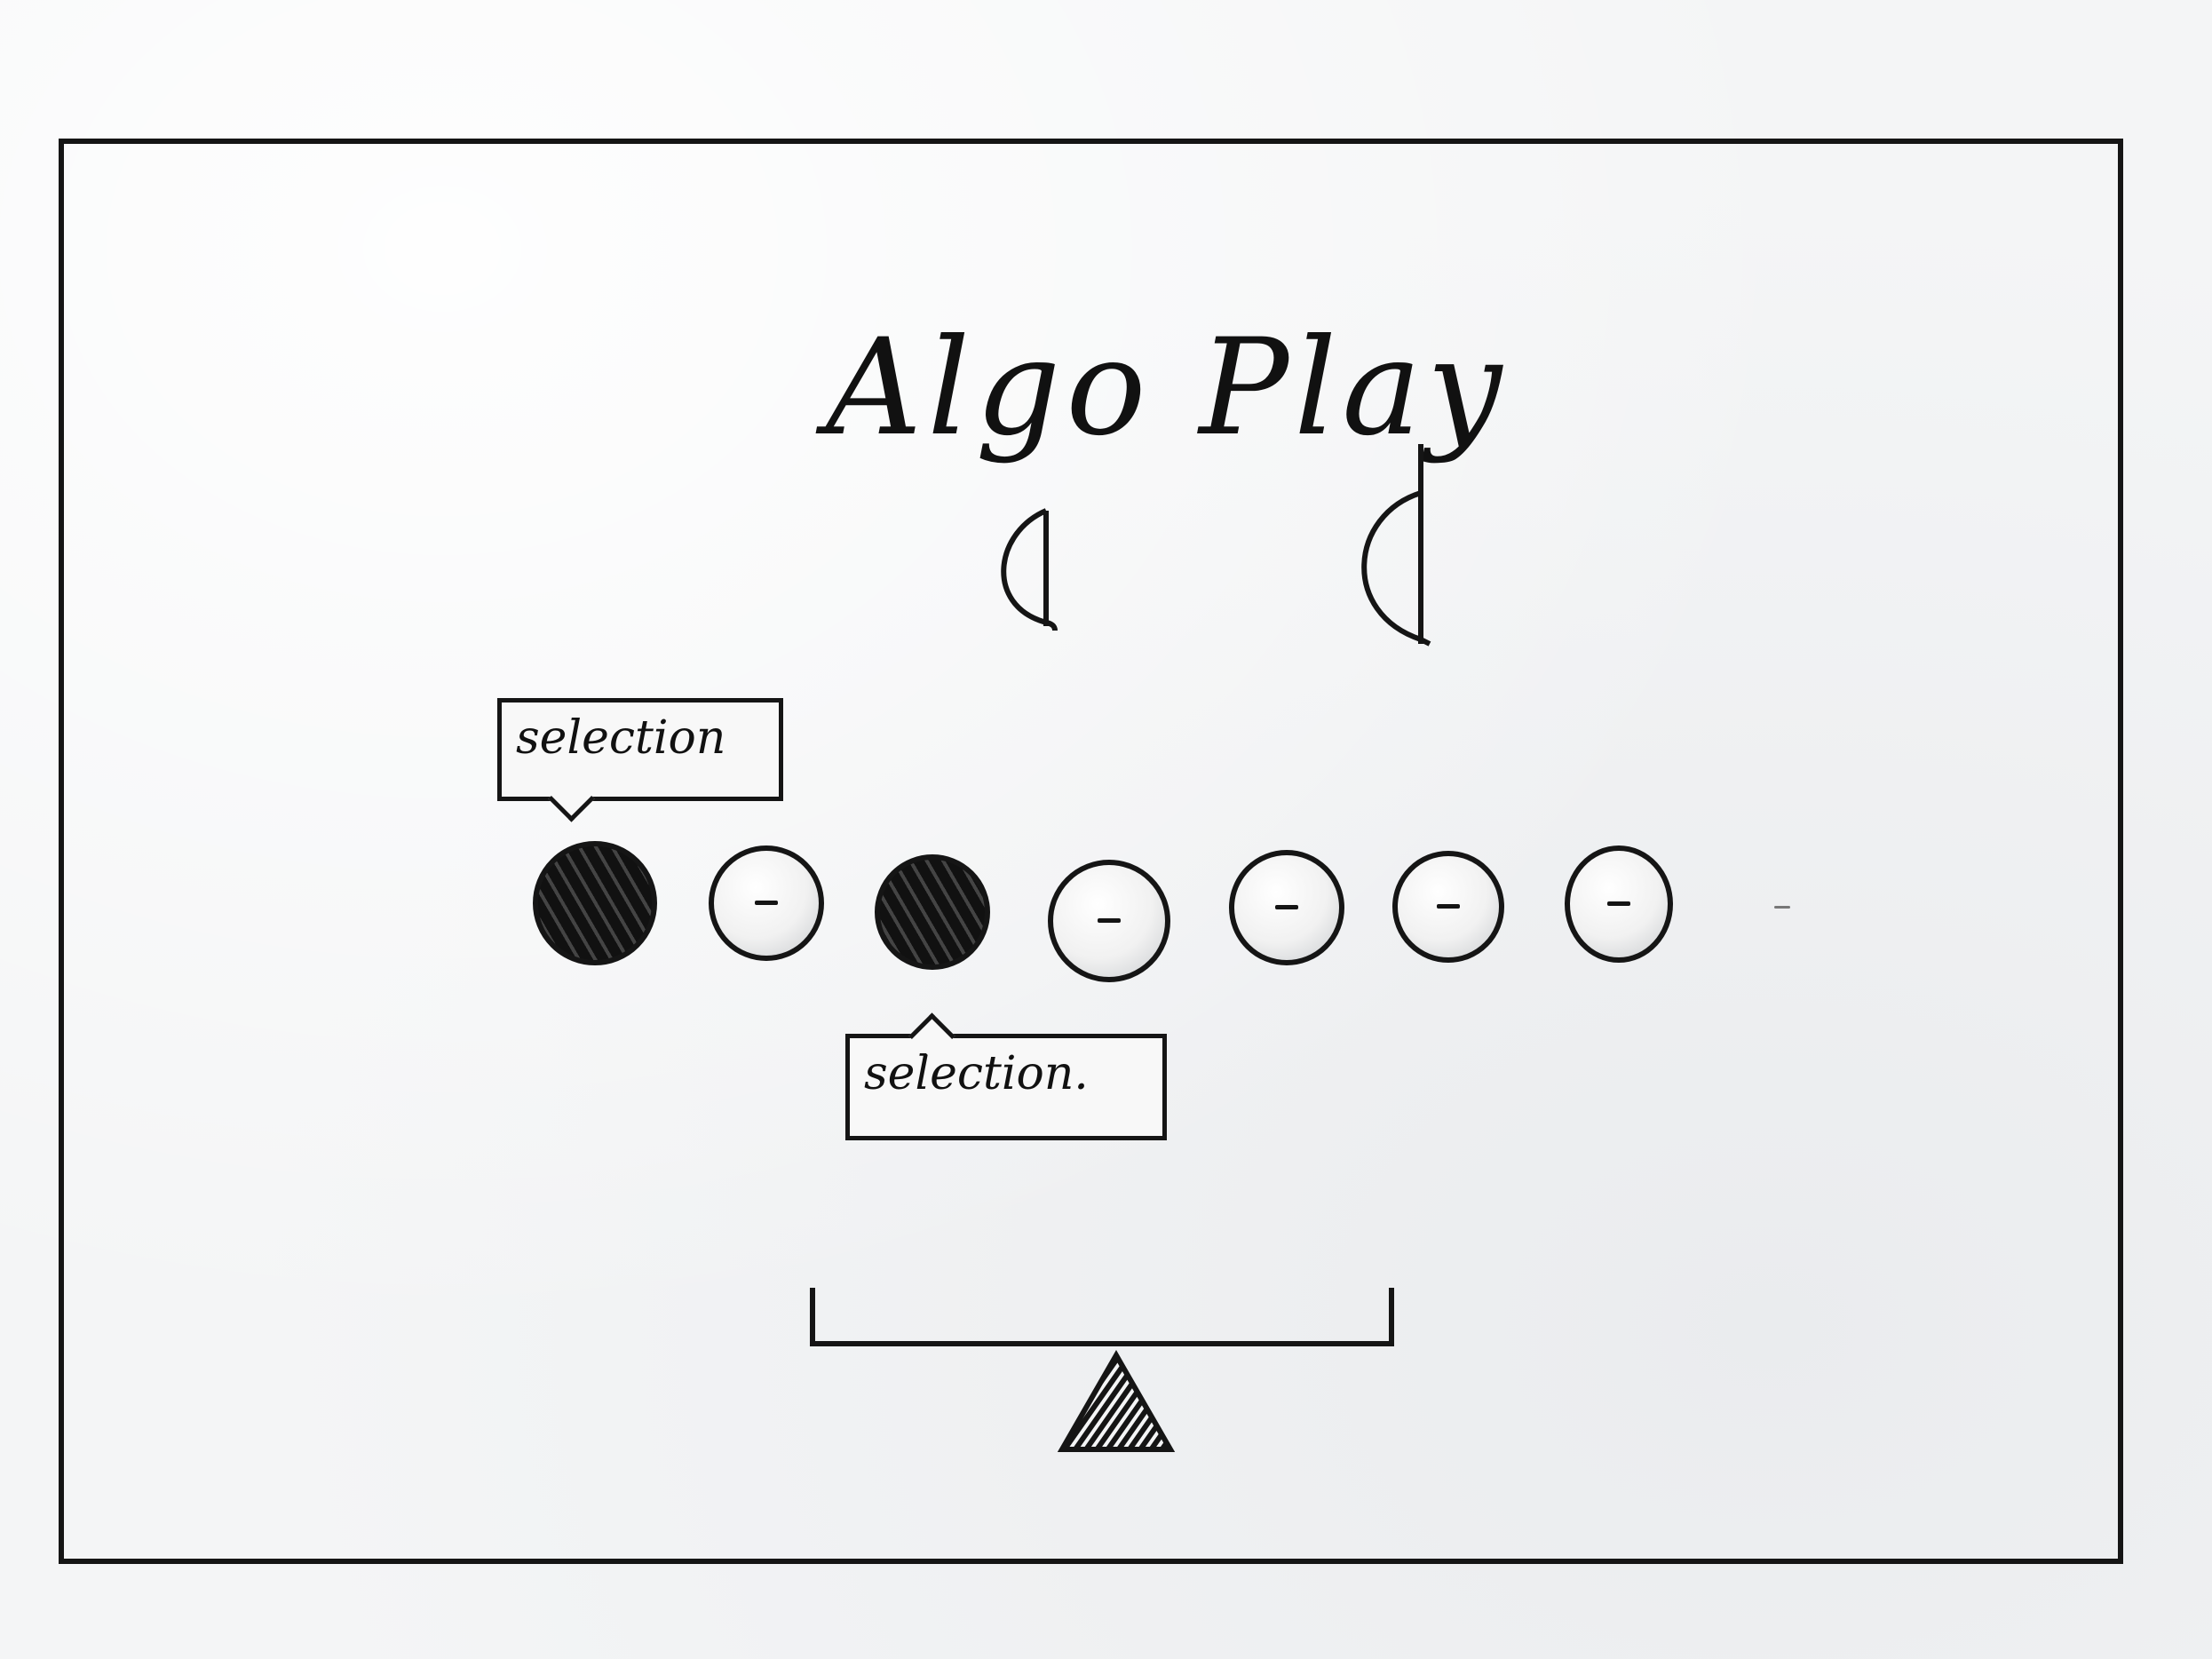  I want to click on selection-tooltip-bottom: selection., so click(1006, 1076).